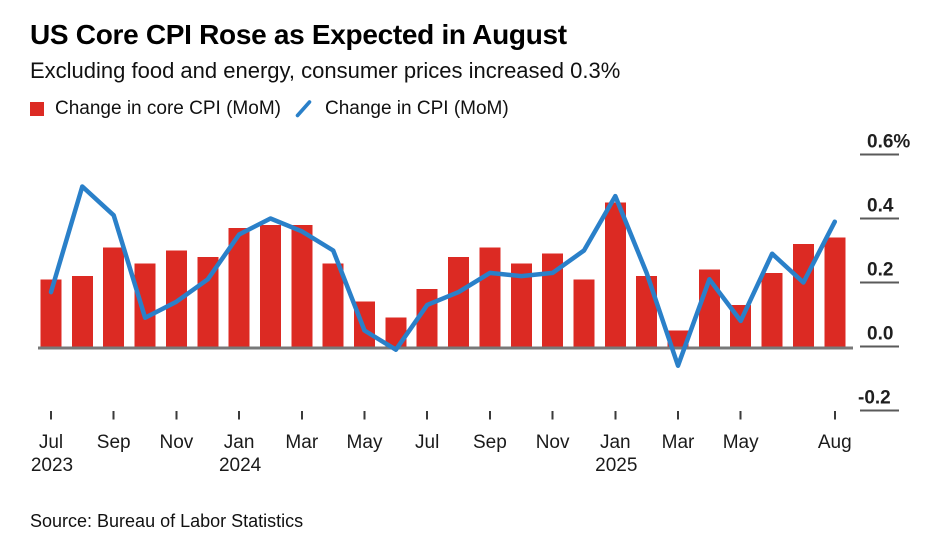  What do you see at coordinates (167, 521) in the screenshot?
I see `source-note: Source: Bureau of Labor Statistics` at bounding box center [167, 521].